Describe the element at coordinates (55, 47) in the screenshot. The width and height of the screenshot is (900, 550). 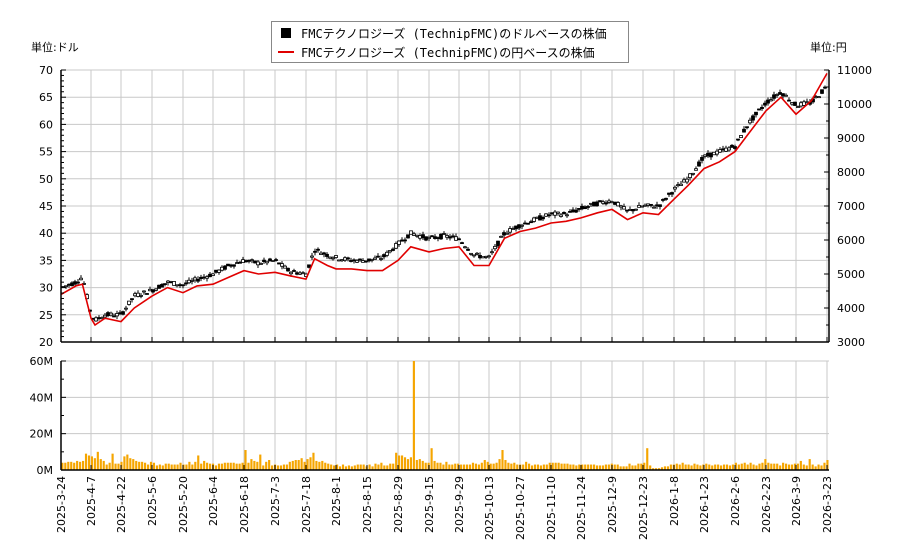
I see `left-axis-unit-label: 単位:ドル` at that location.